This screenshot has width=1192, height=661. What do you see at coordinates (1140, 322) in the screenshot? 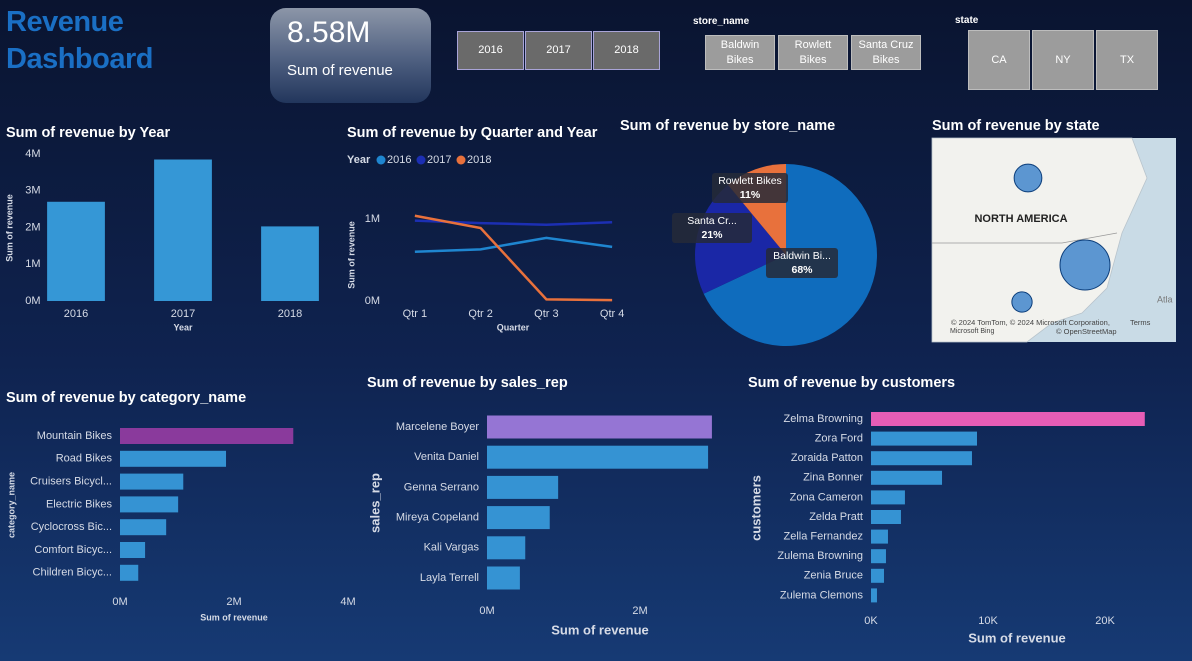
I see `map-text: Terms` at bounding box center [1140, 322].